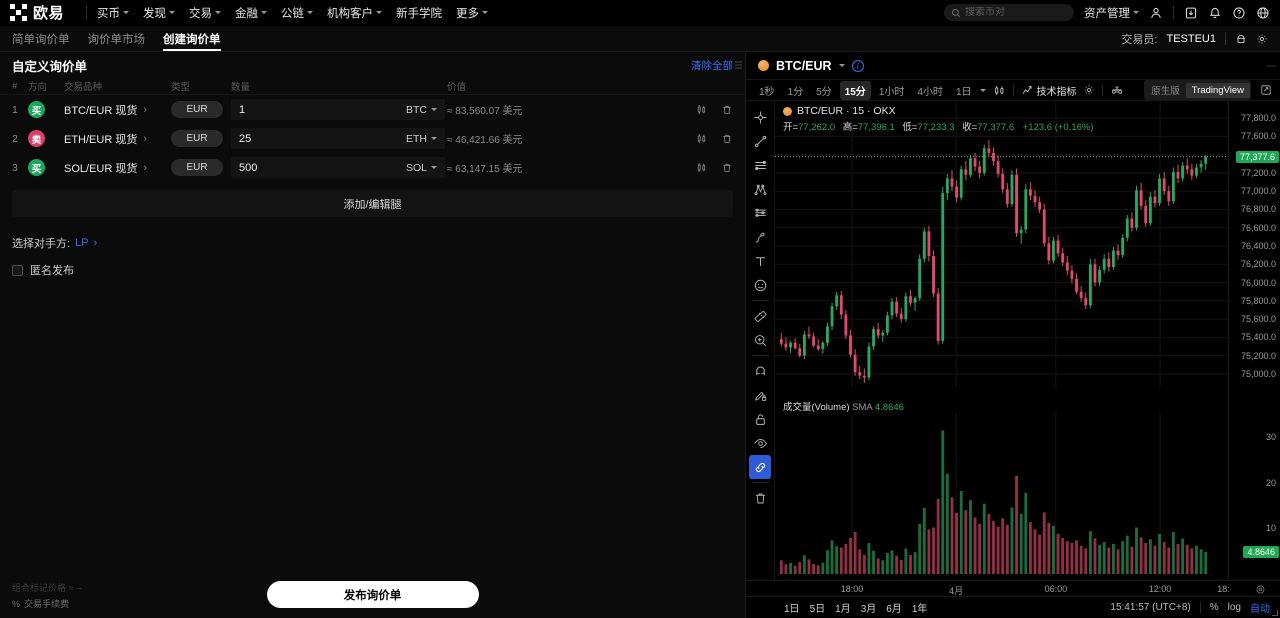 The height and width of the screenshot is (618, 1280). I want to click on fullscreen-icon, so click(1266, 90).